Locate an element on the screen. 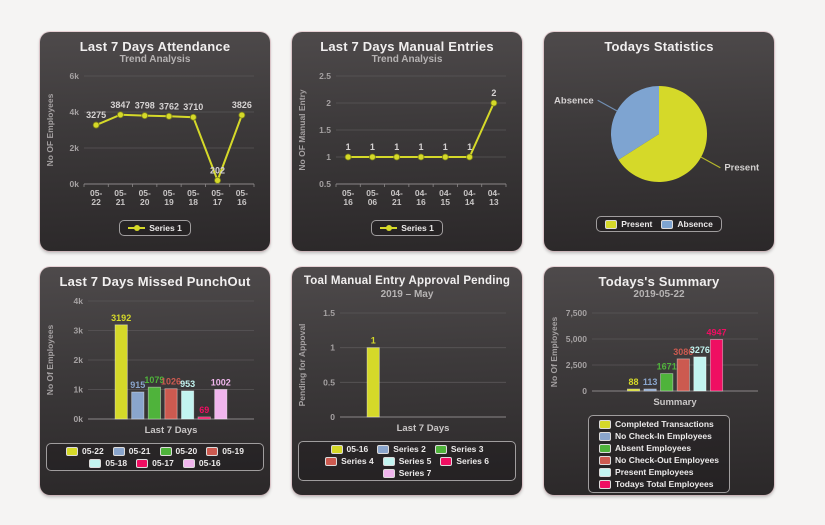 This screenshot has height=525, width=825. legend-item: No Check-In Employees is located at coordinates (655, 436).